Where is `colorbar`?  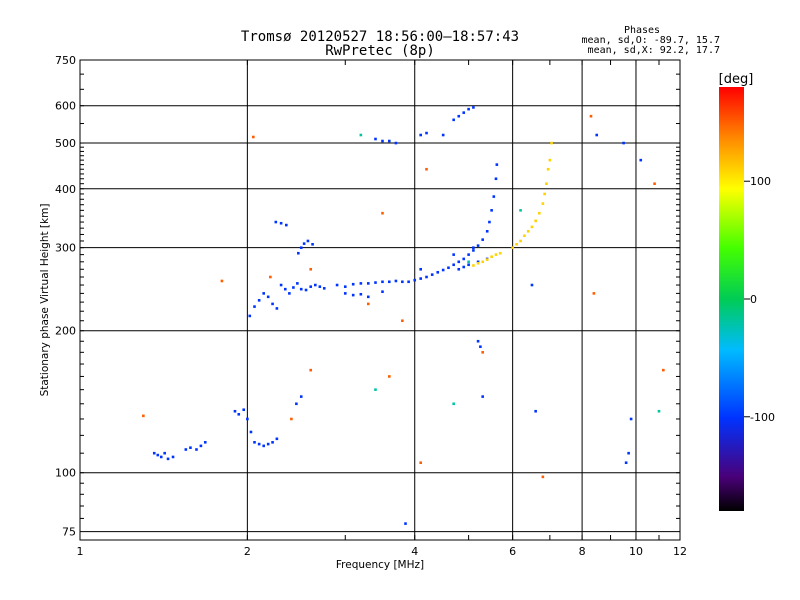
colorbar is located at coordinates (731, 299).